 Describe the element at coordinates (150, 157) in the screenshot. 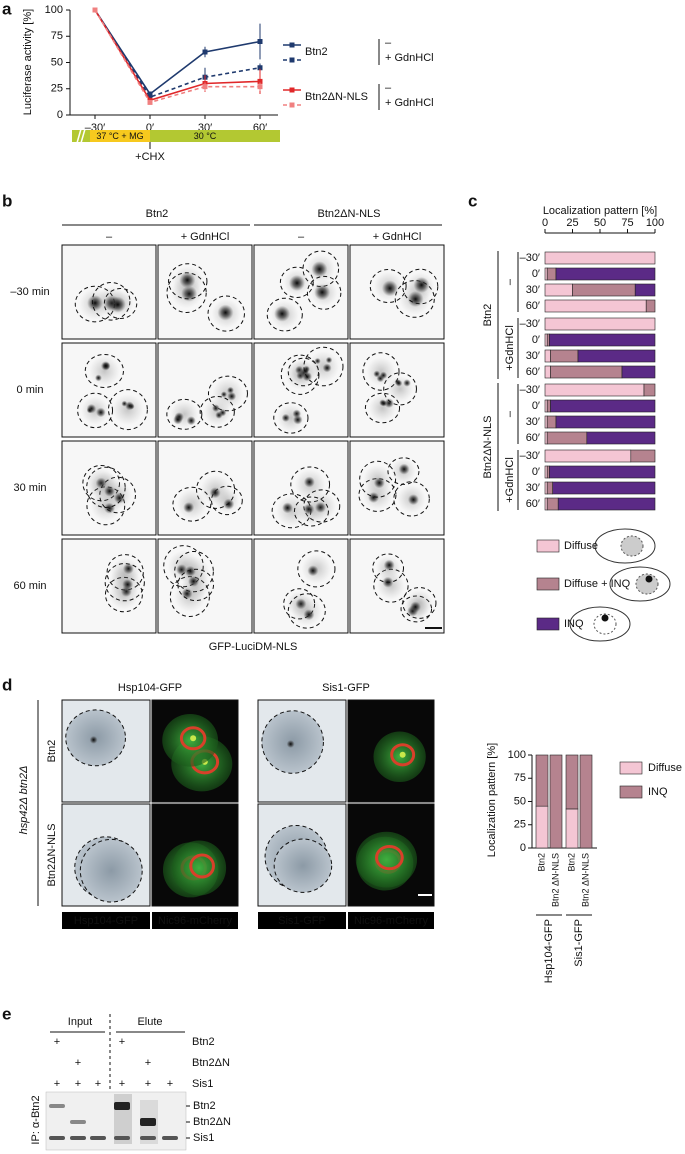

I see `timeline-marker: +CHX` at that location.